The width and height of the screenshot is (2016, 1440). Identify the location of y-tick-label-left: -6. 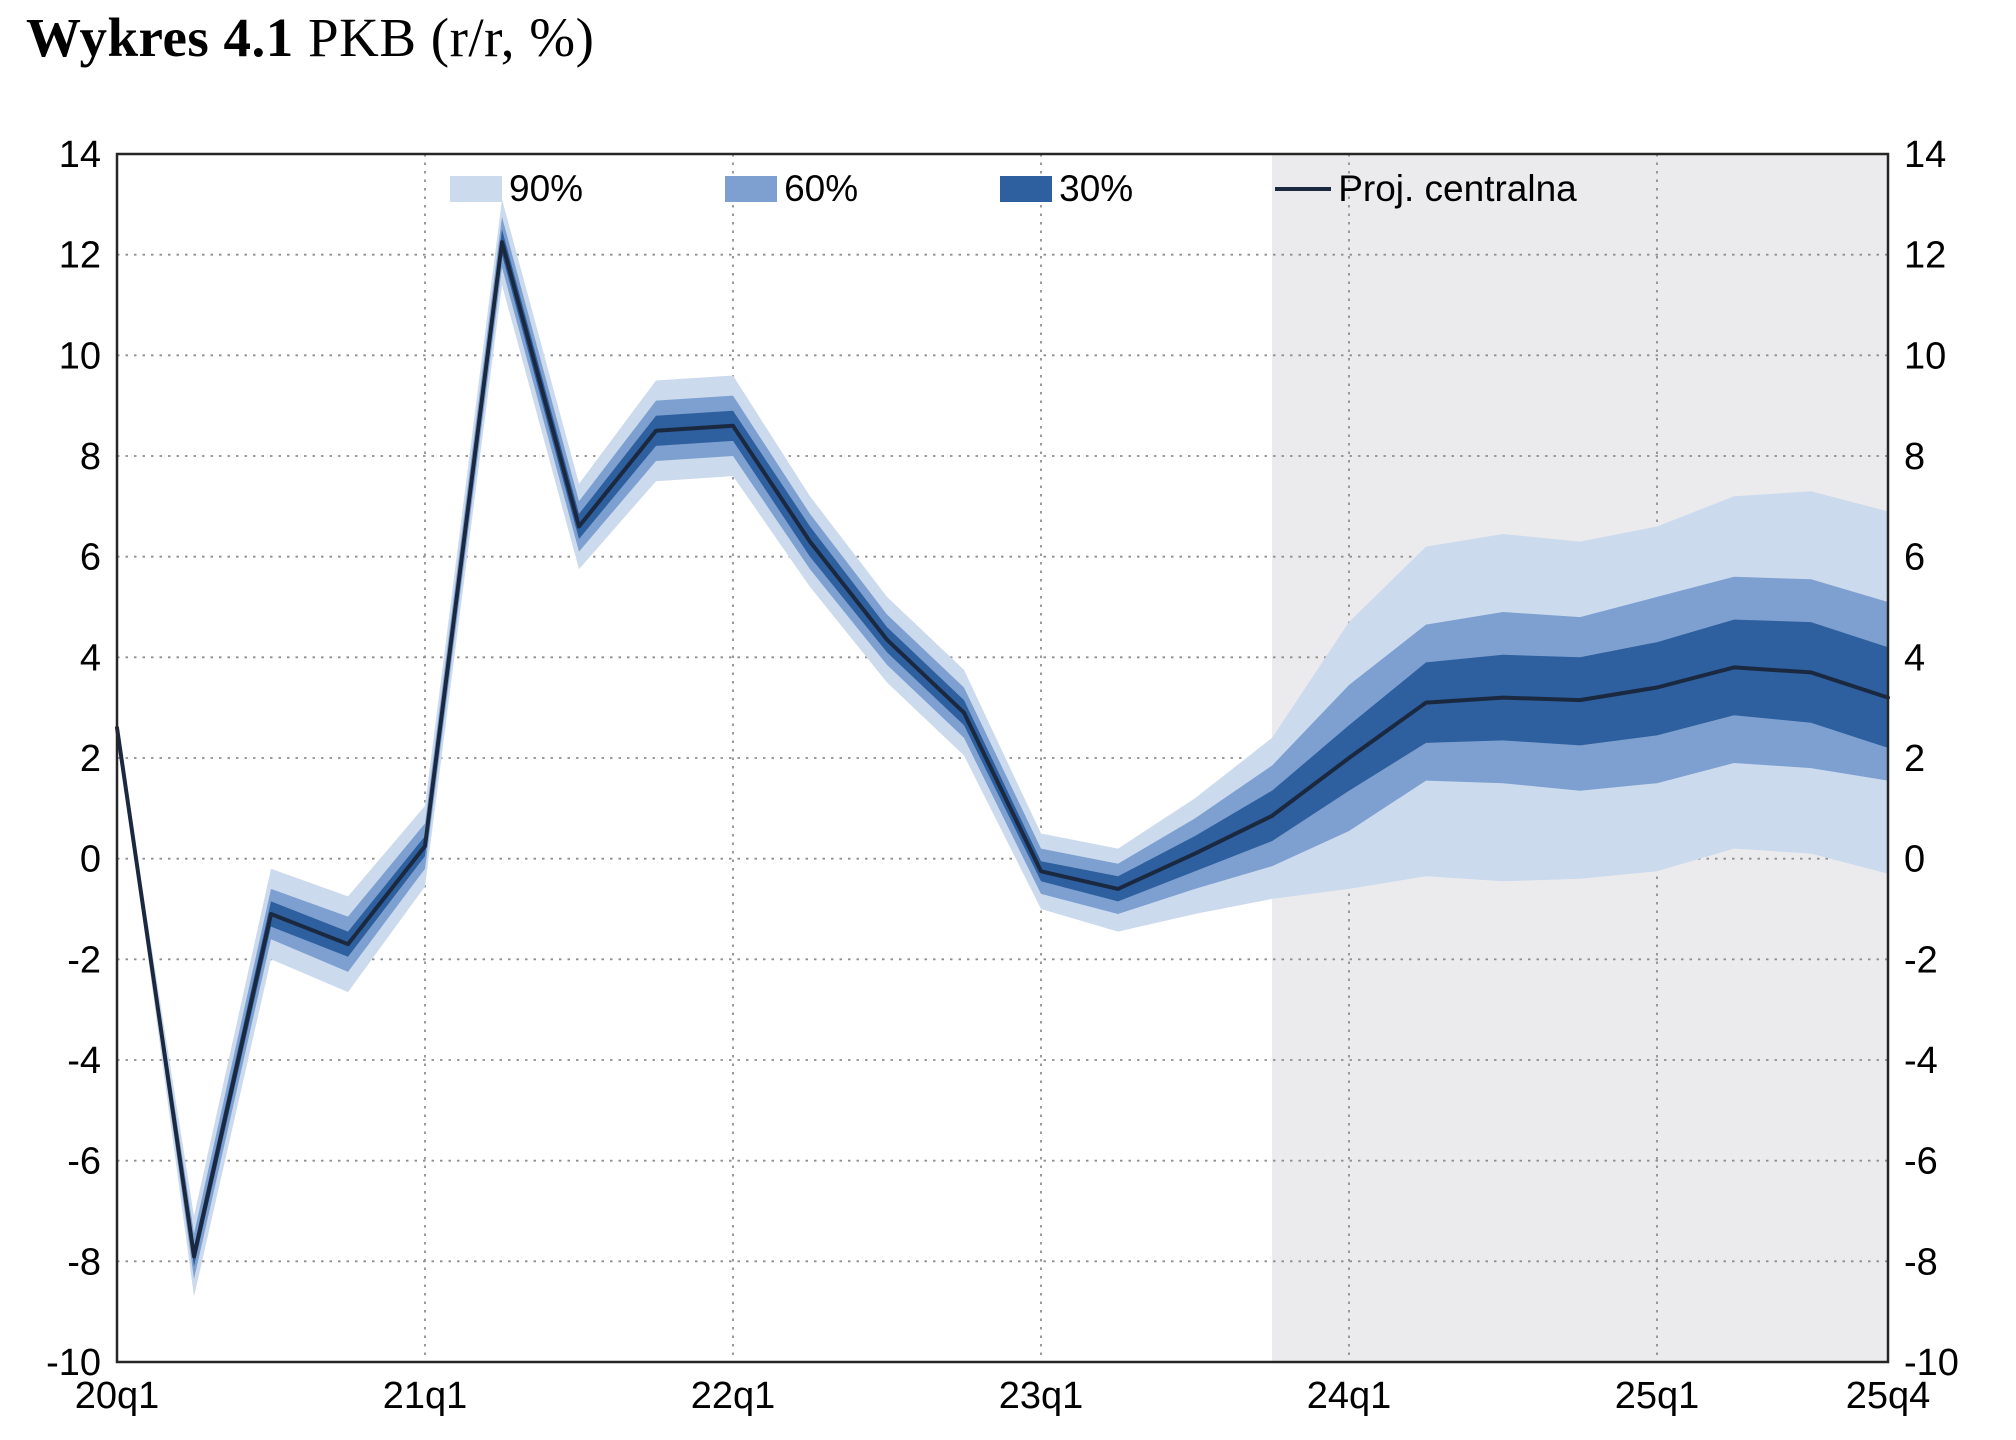
(84, 1162).